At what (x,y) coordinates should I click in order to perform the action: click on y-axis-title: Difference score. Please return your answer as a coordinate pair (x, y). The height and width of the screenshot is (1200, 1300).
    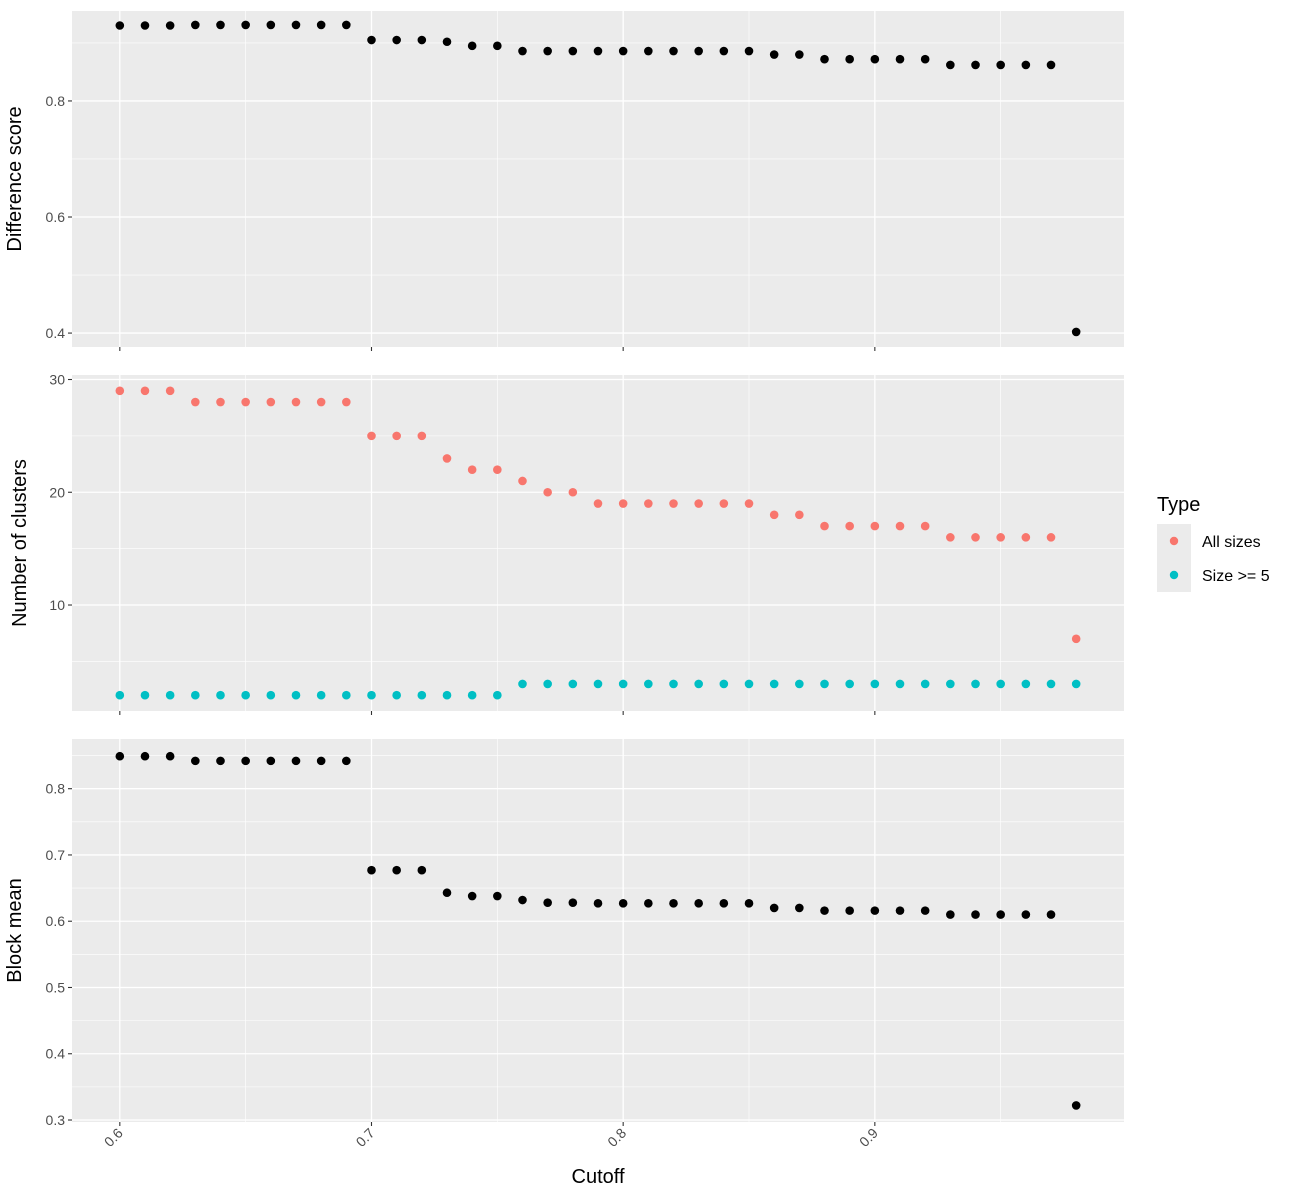
    Looking at the image, I should click on (15, 178).